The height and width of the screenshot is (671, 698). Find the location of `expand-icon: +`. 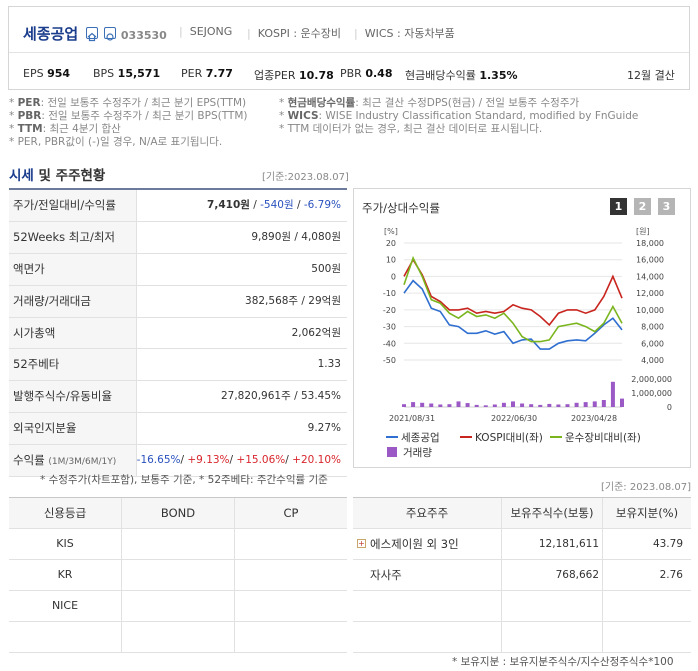

expand-icon: + is located at coordinates (361, 543).